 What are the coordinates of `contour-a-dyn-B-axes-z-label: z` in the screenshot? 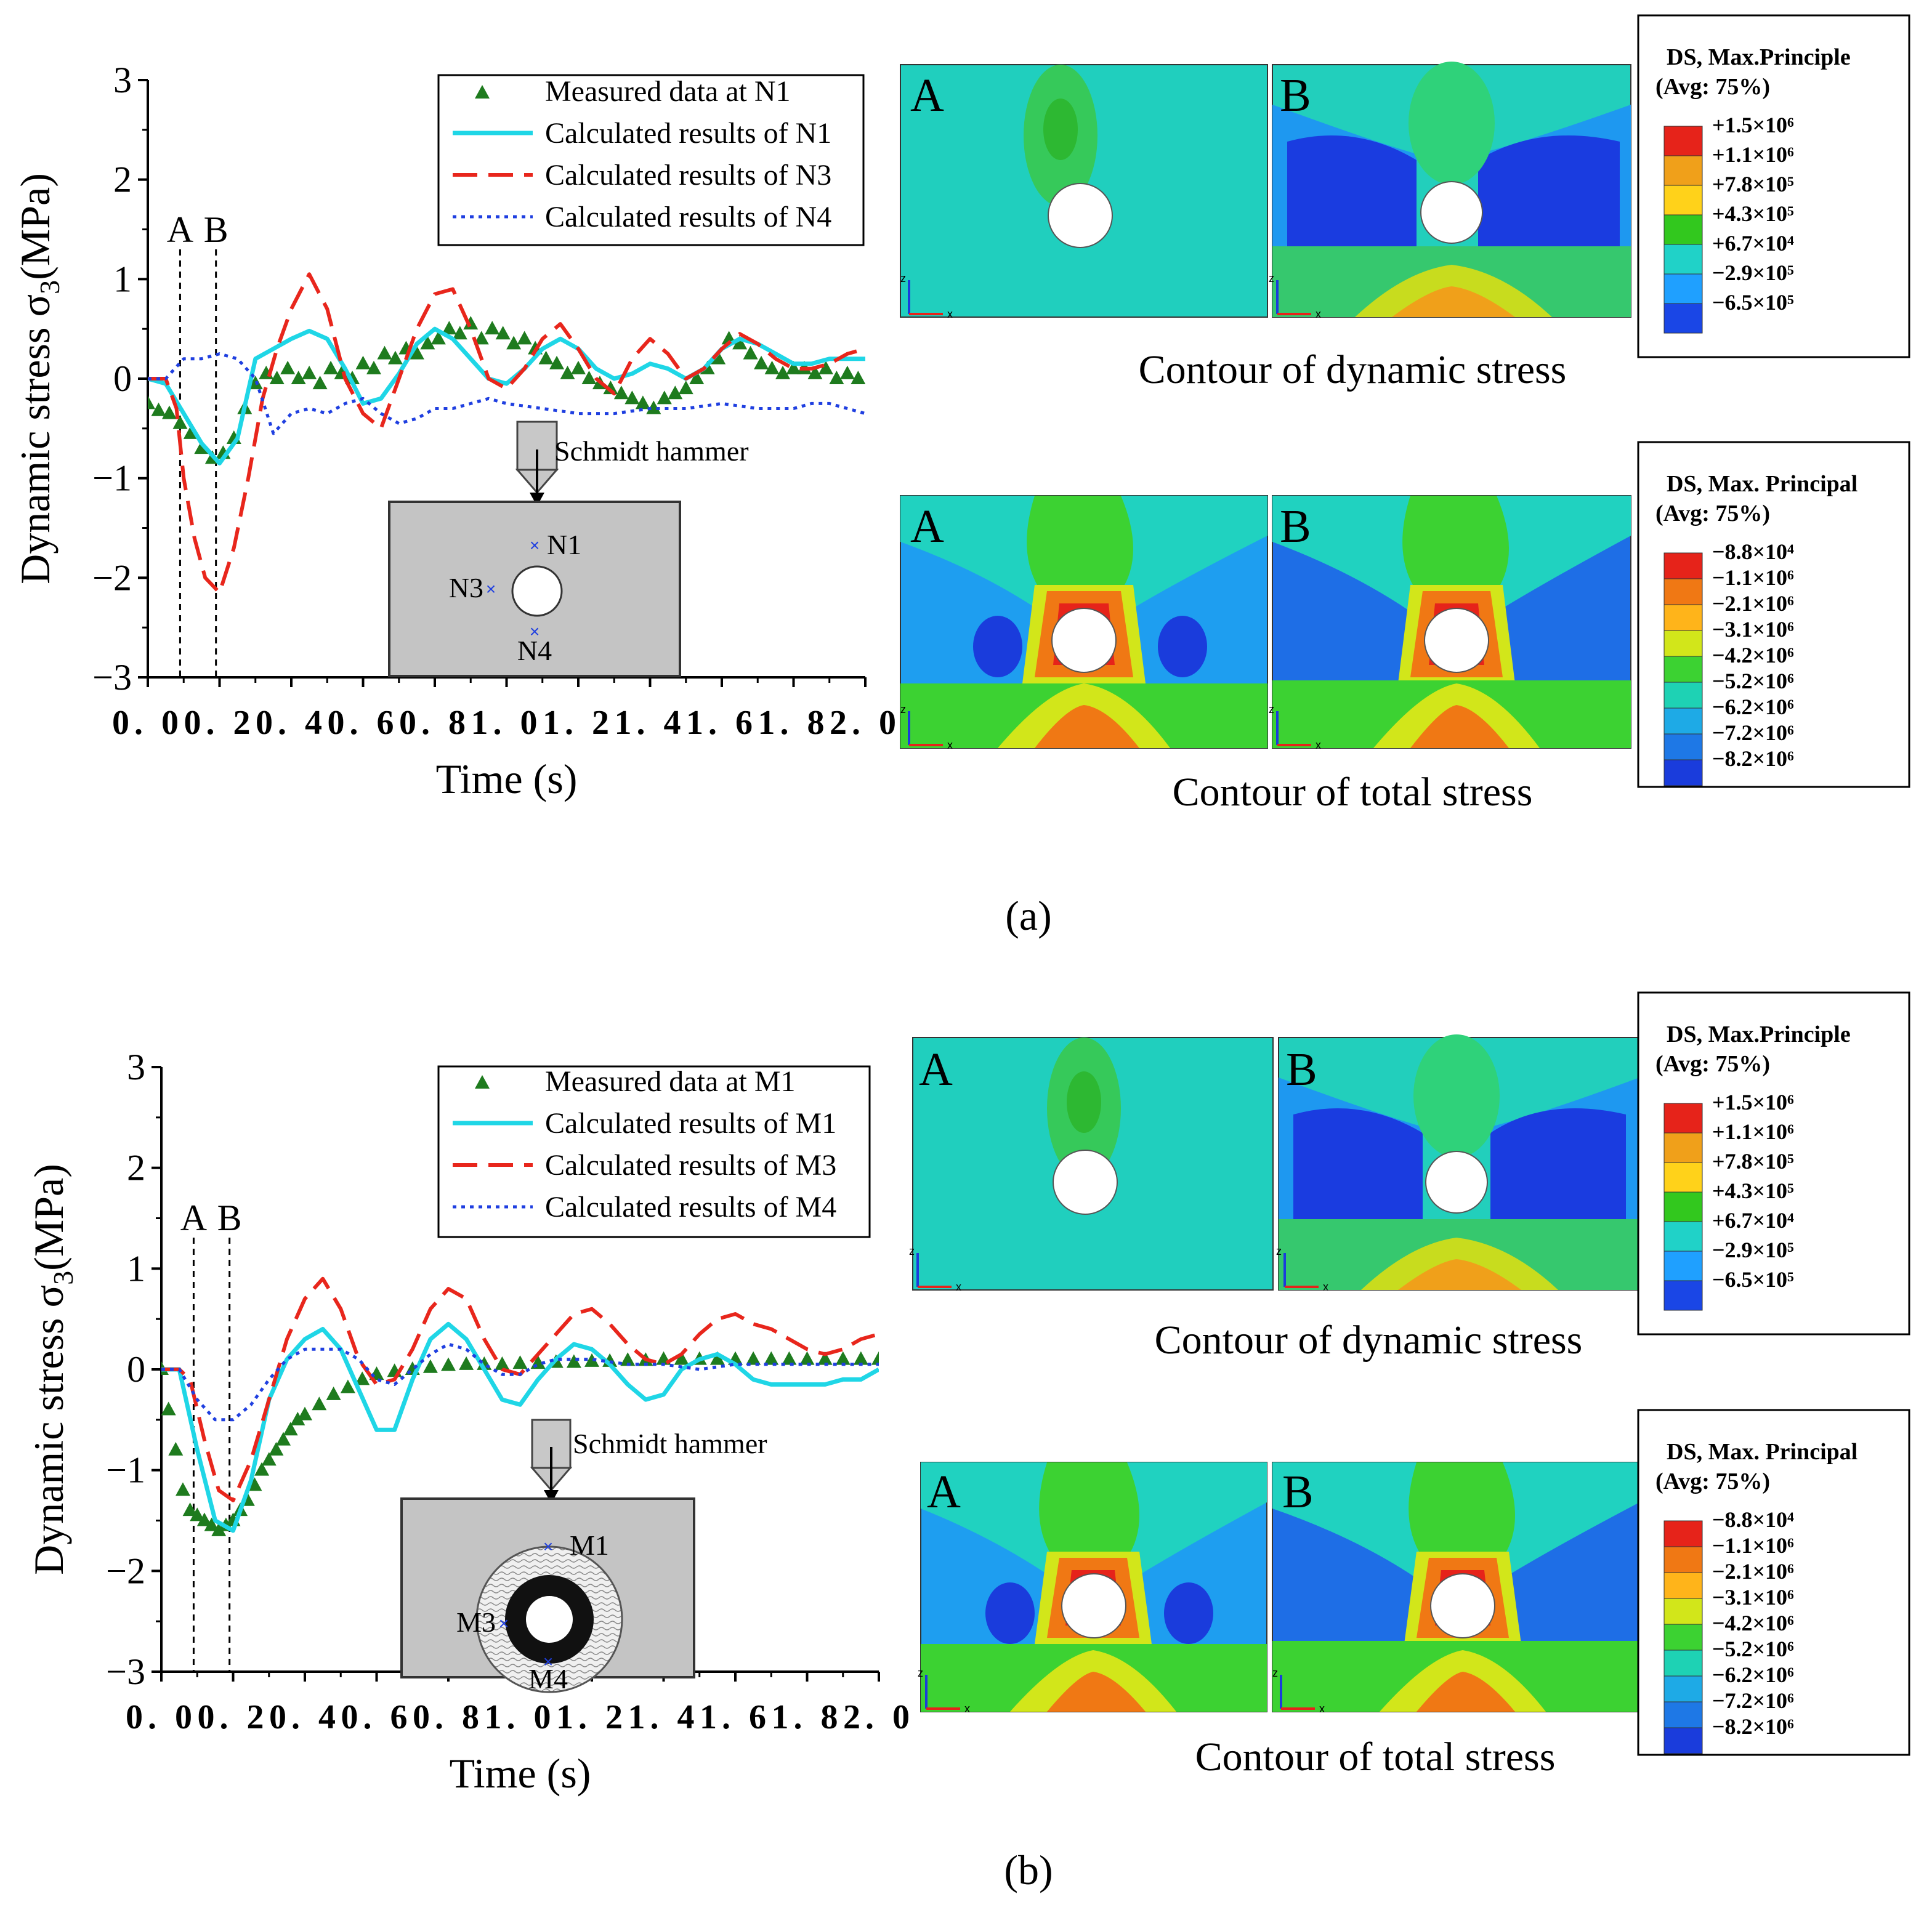 It's located at (1271, 278).